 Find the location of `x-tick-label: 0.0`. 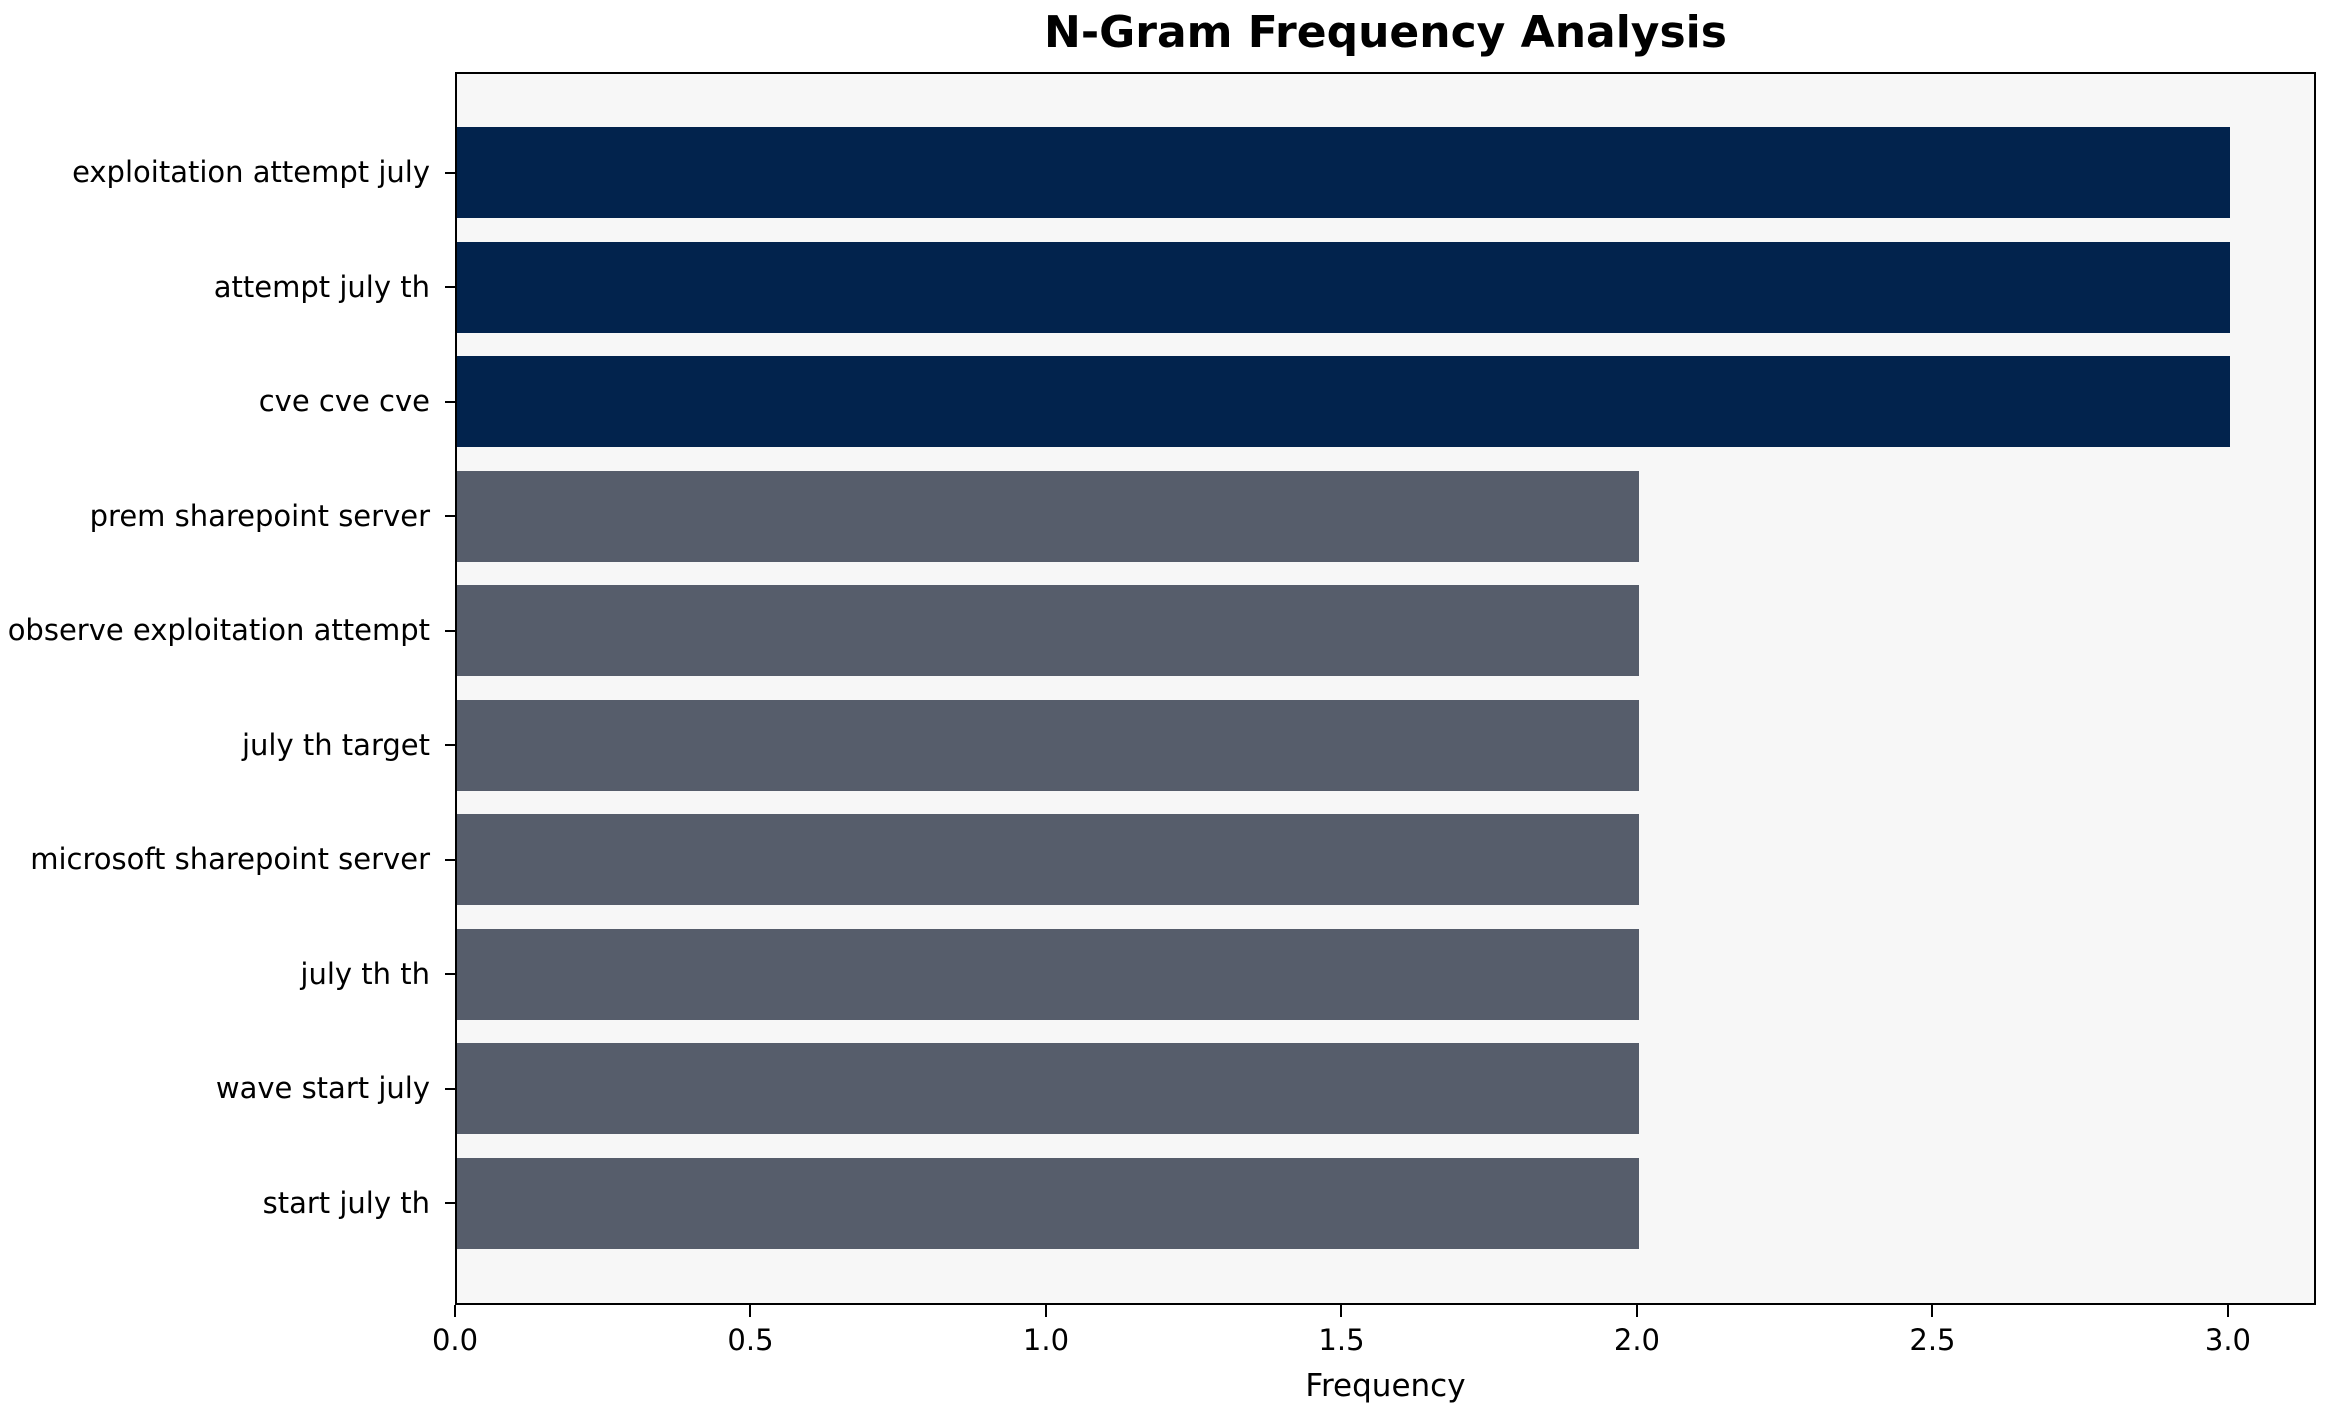

x-tick-label: 0.0 is located at coordinates (455, 1340).